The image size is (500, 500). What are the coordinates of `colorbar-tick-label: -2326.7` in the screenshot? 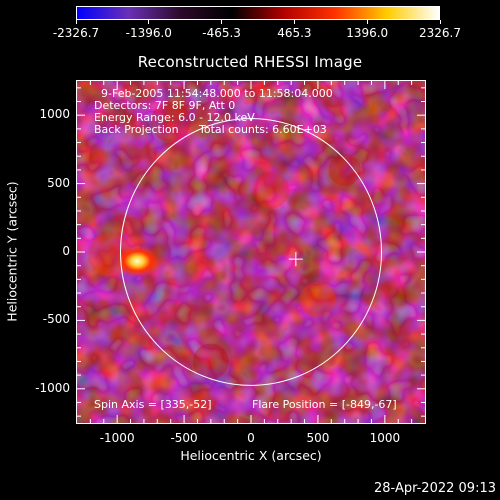 It's located at (76, 33).